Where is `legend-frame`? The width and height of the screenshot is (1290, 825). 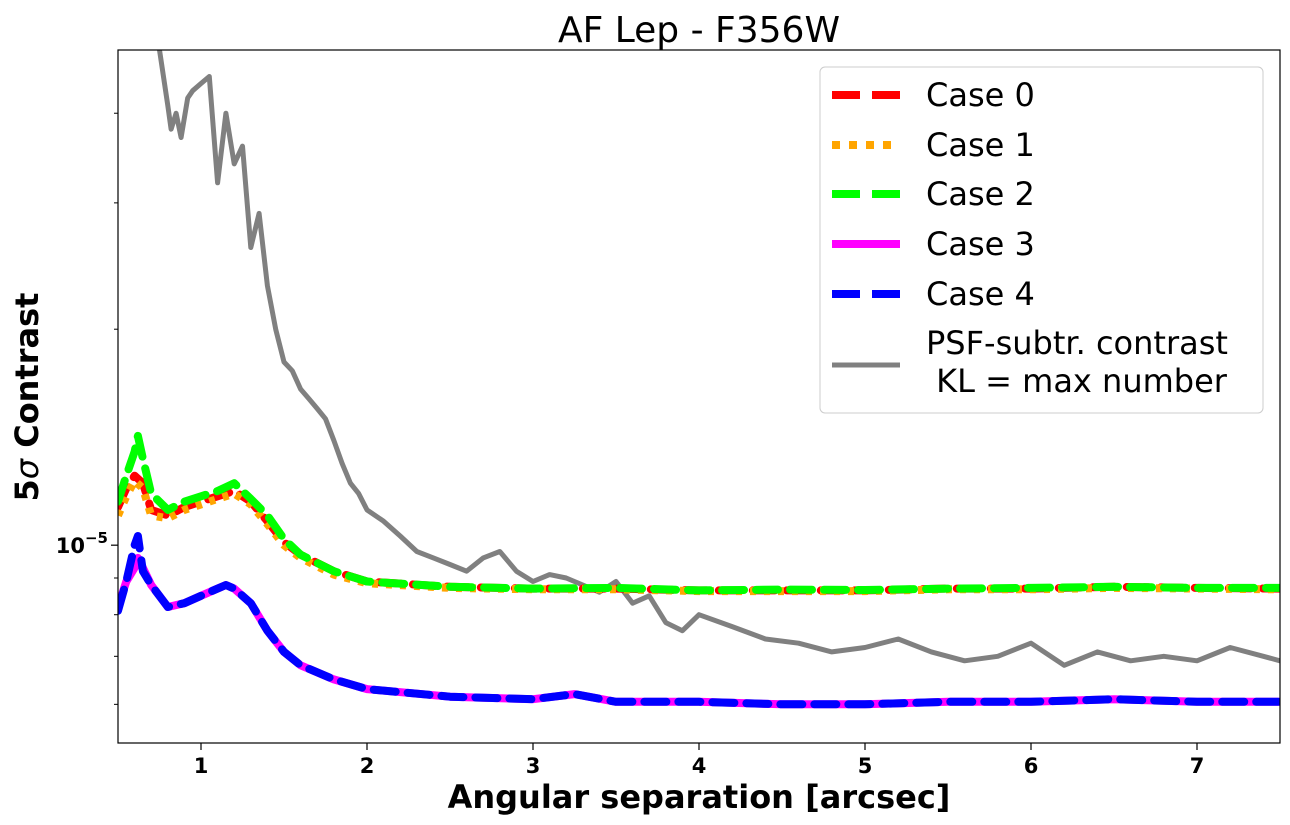 legend-frame is located at coordinates (1041, 240).